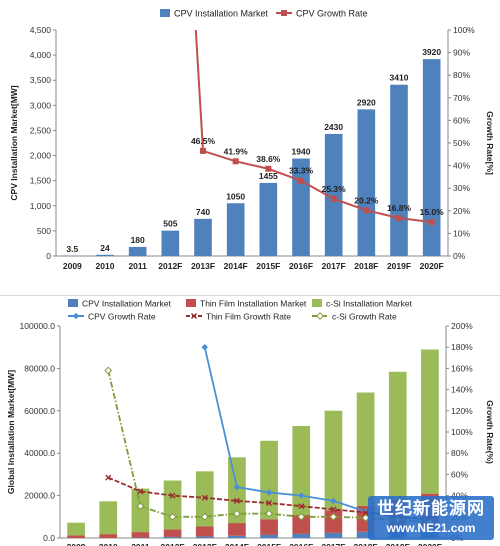 Image resolution: width=500 pixels, height=546 pixels. Describe the element at coordinates (14, 142) in the screenshot. I see `y-axis-title: CPV Installation Market[MW]` at that location.